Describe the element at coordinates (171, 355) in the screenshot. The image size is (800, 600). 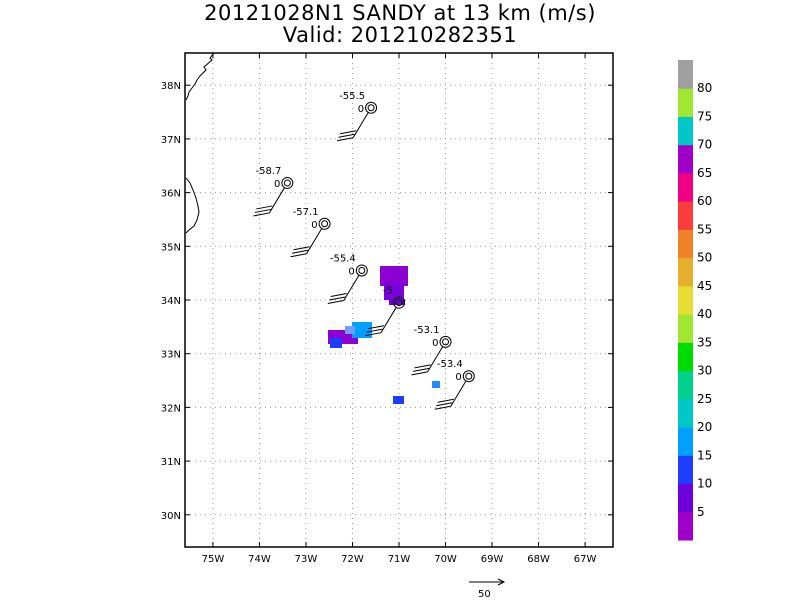
I see `lat-tick-label: 33N` at that location.